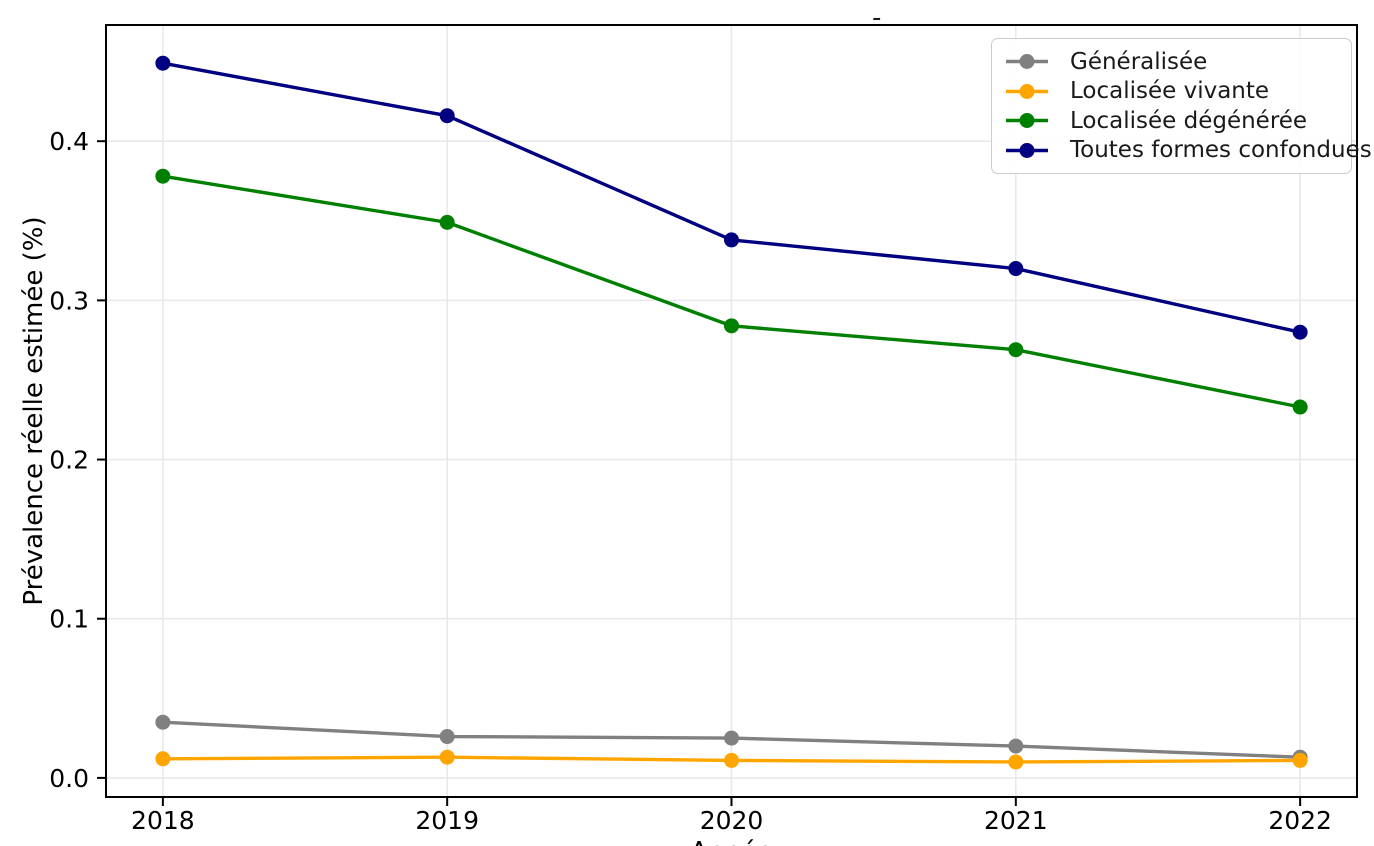 The image size is (1374, 846). Describe the element at coordinates (877, 18) in the screenshot. I see `clipped-title-fragment: -` at that location.